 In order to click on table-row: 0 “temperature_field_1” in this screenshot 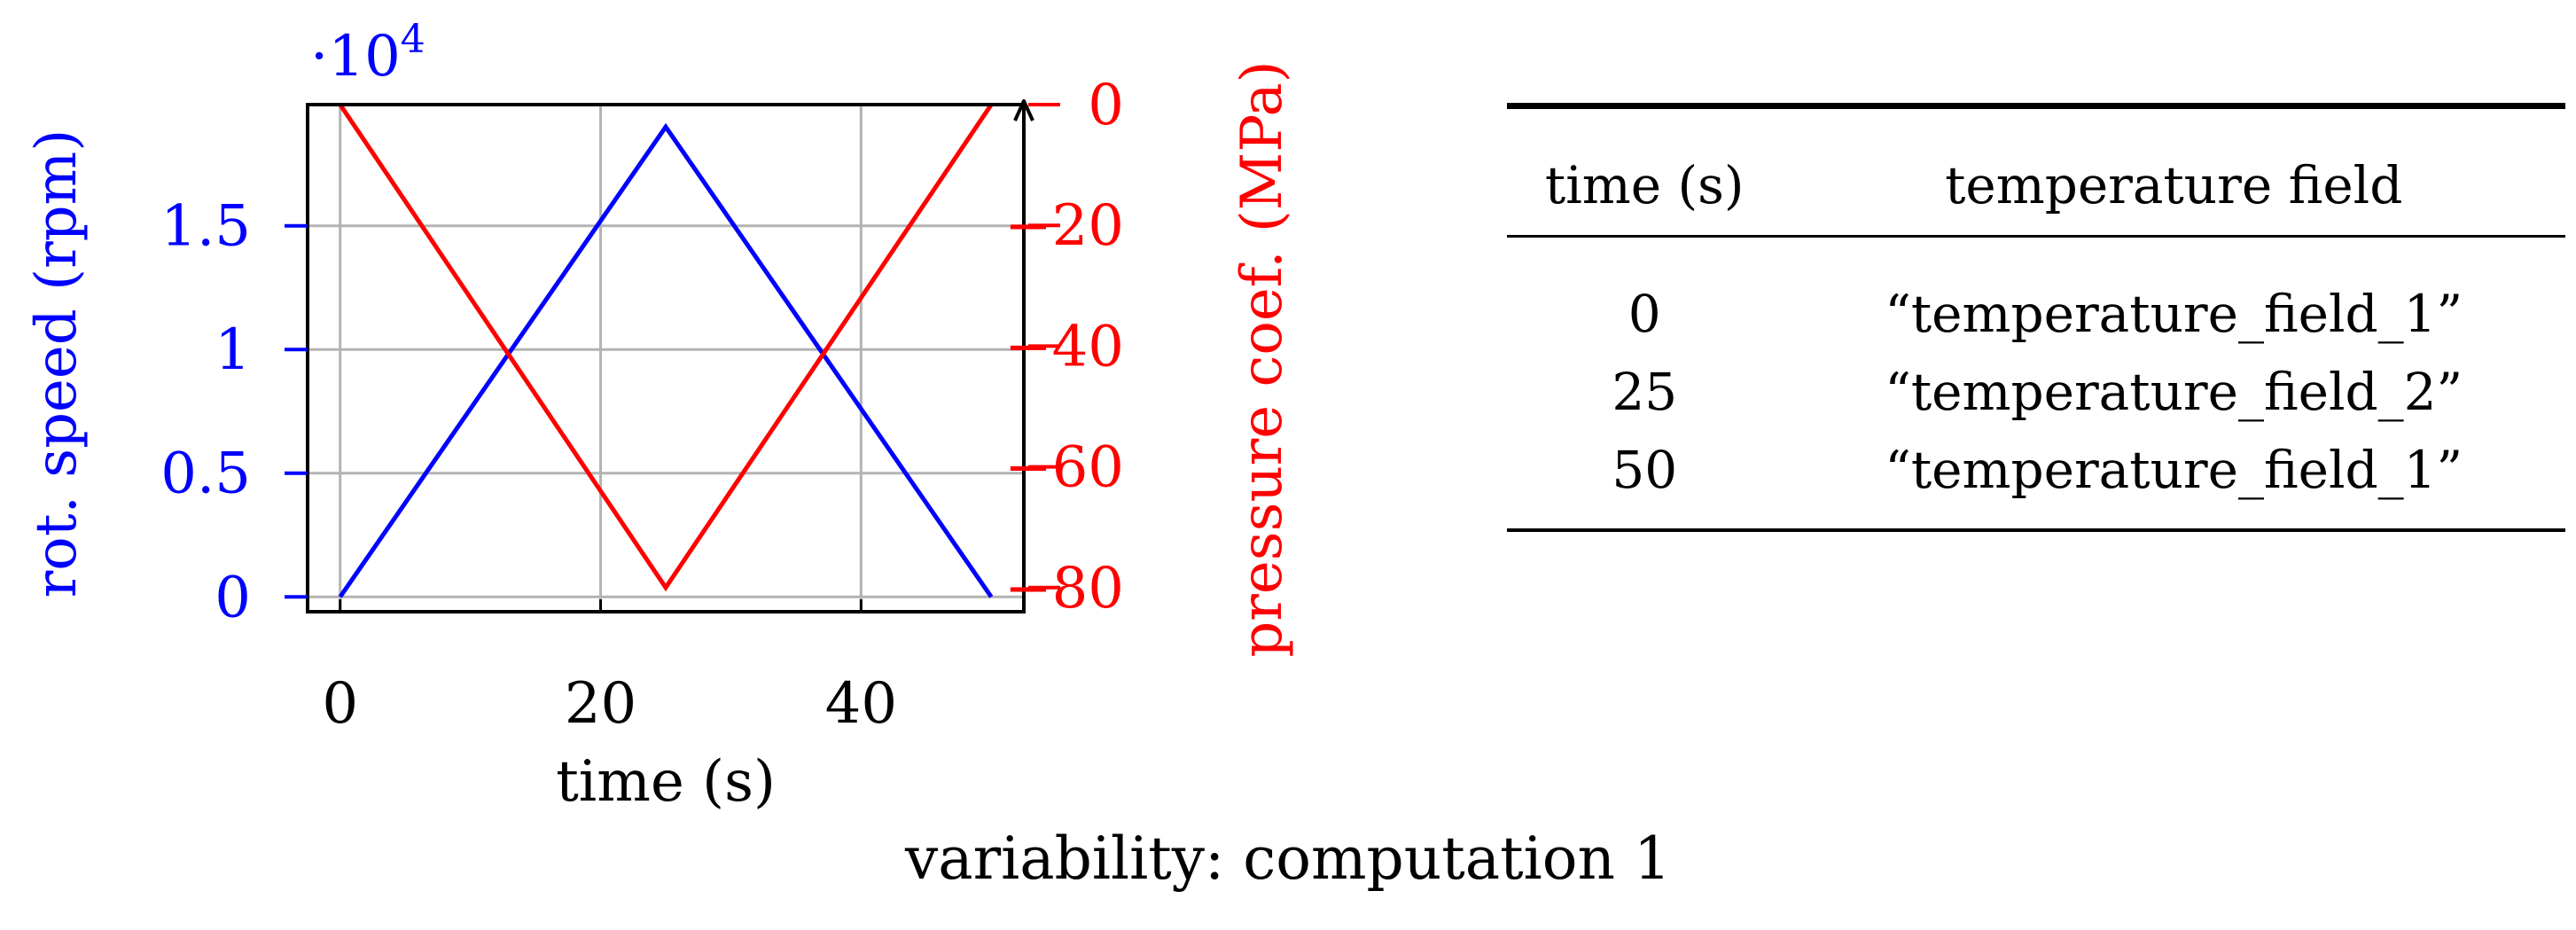, I will do `click(2036, 295)`.